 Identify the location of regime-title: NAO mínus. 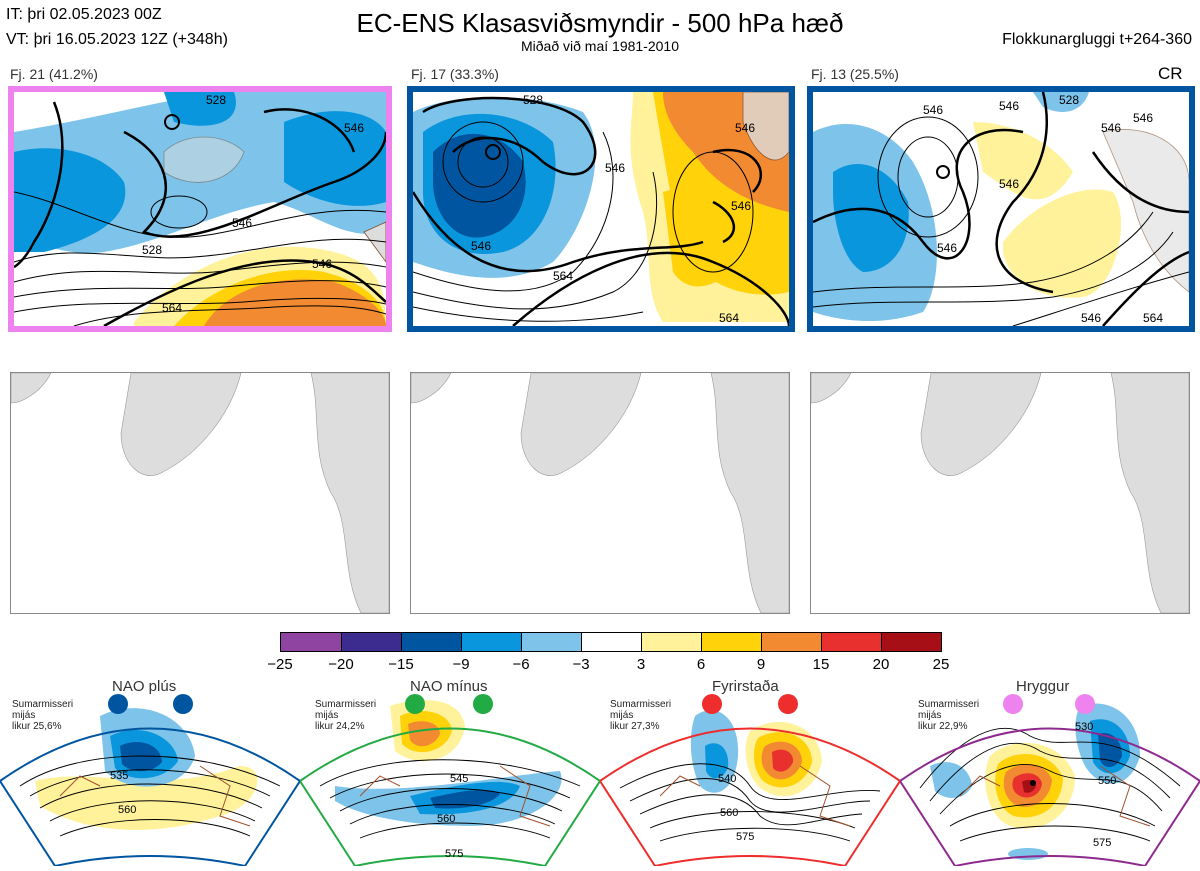
(449, 686).